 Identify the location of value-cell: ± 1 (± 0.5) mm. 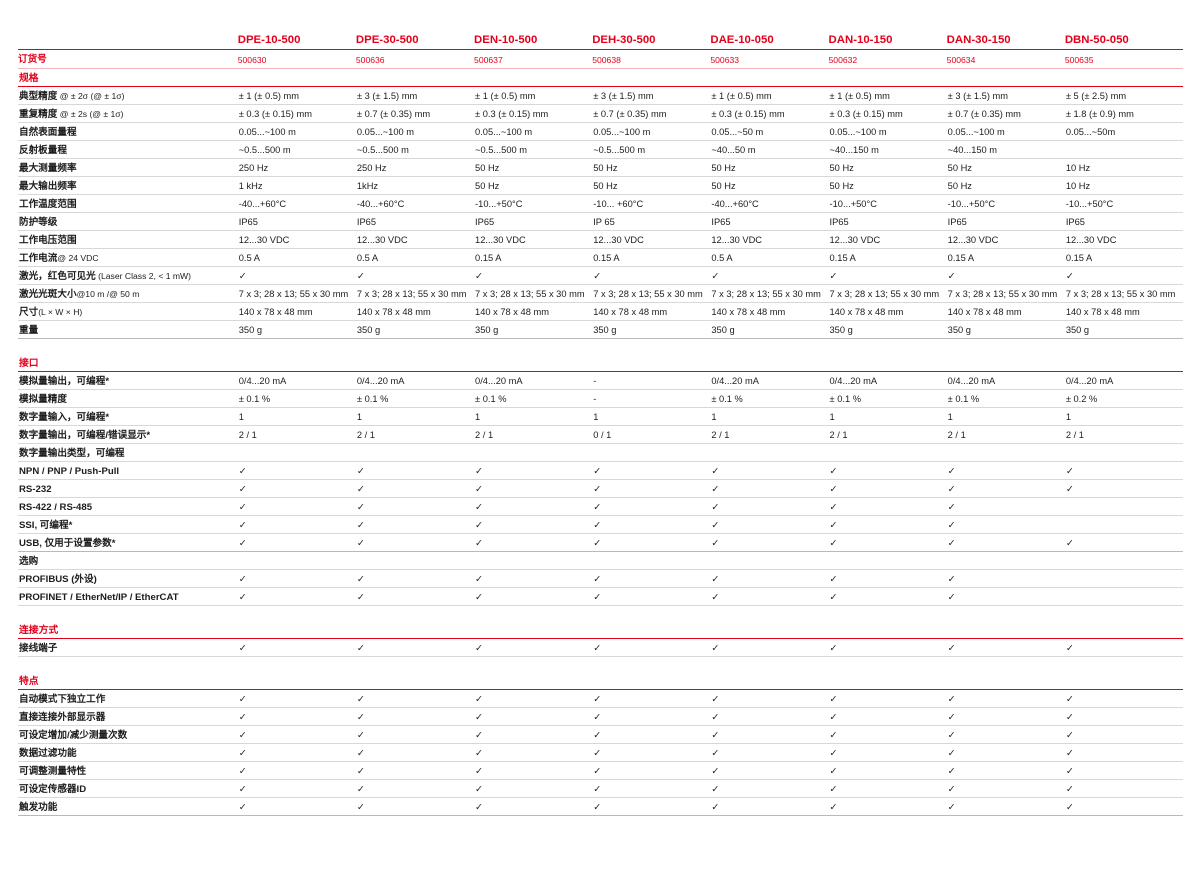
(296, 95).